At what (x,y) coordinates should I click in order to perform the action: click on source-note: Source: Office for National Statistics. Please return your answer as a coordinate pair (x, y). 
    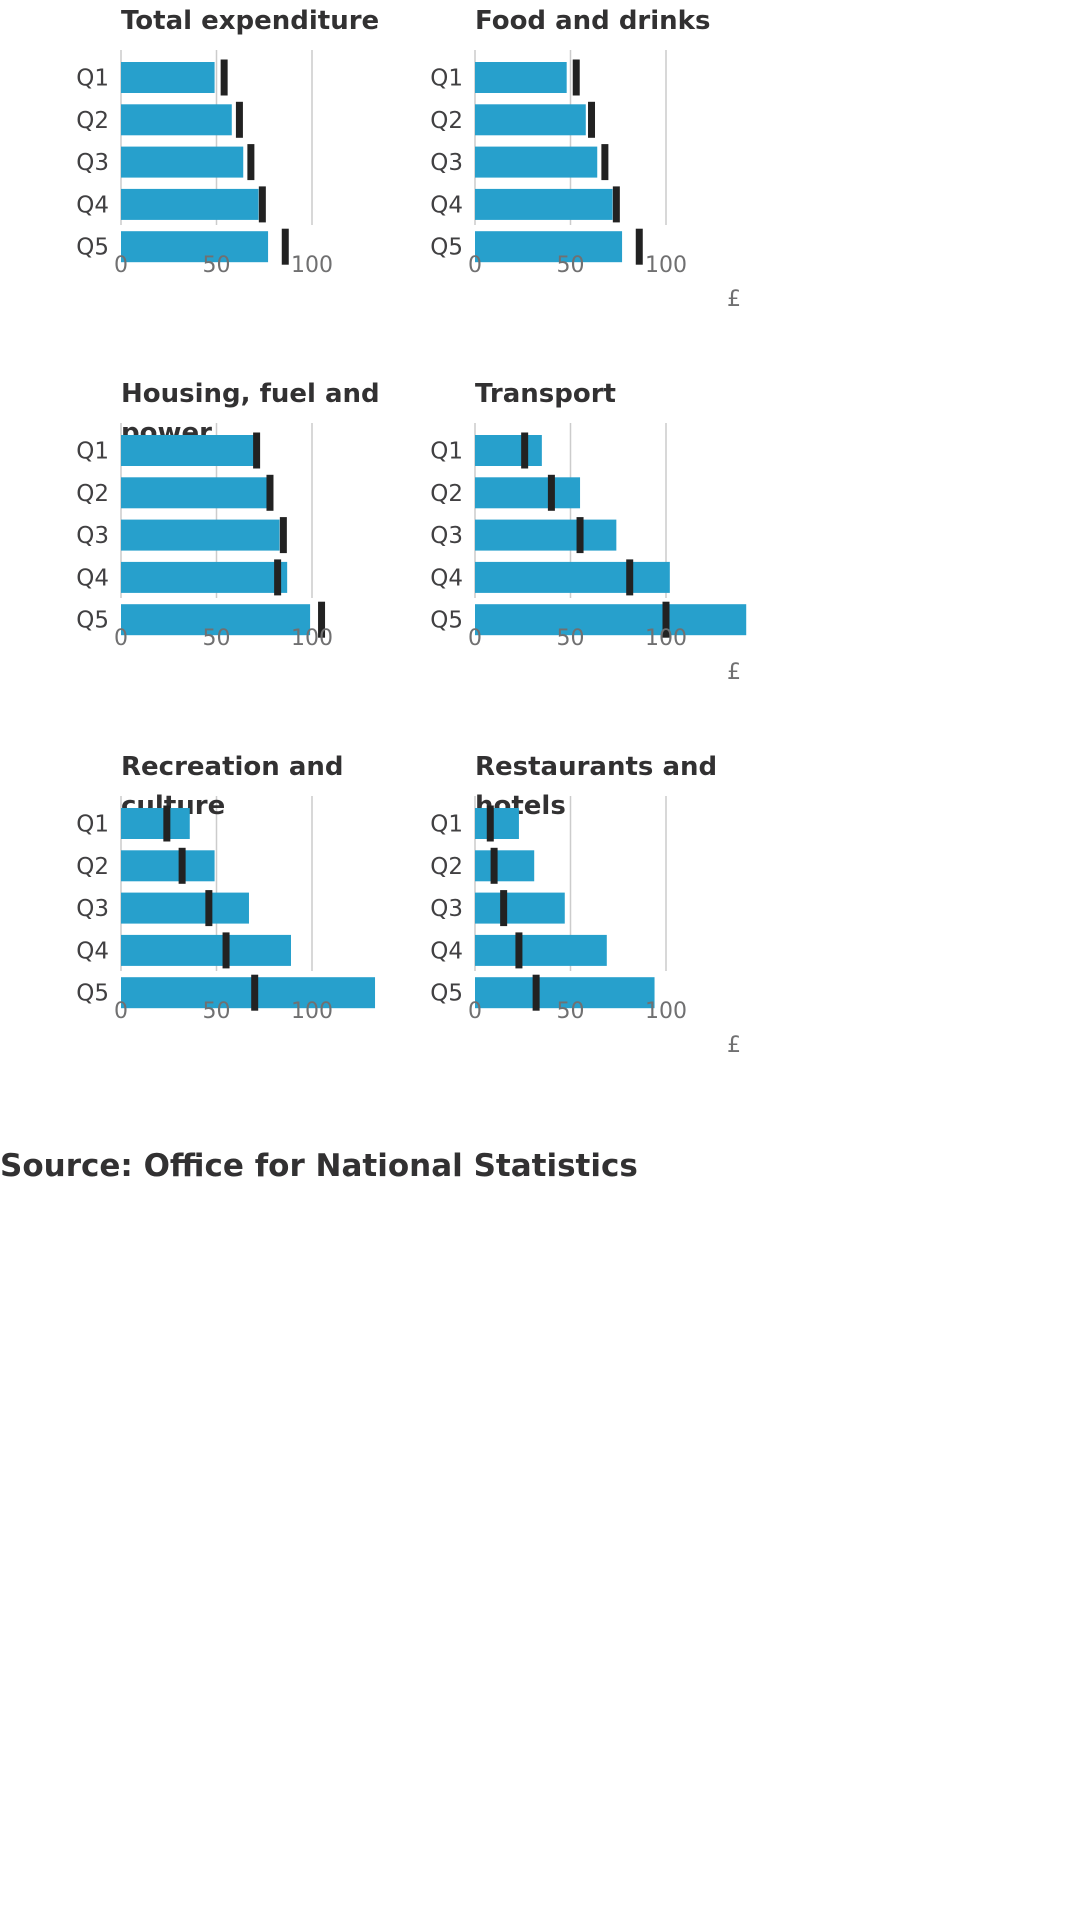
    Looking at the image, I should click on (319, 1166).